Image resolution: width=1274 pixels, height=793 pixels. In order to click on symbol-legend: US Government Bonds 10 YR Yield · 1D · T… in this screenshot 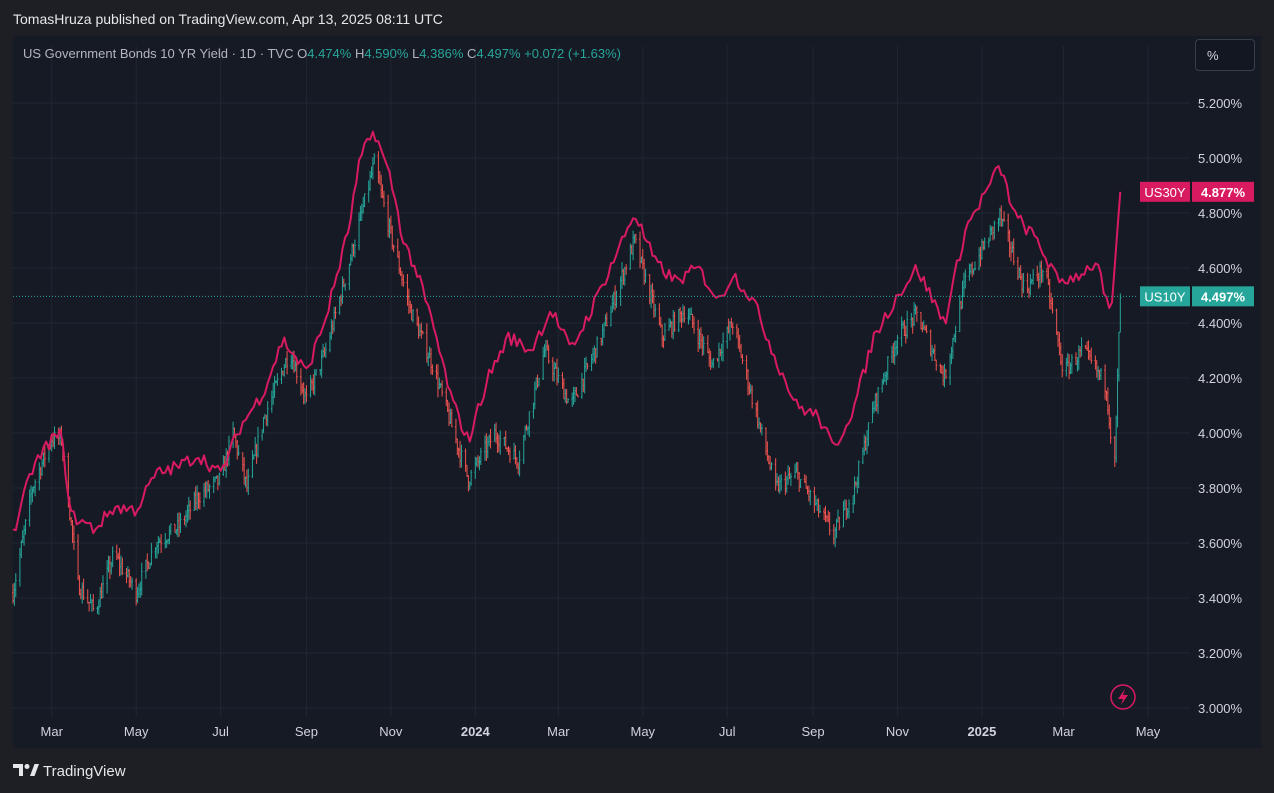, I will do `click(322, 53)`.